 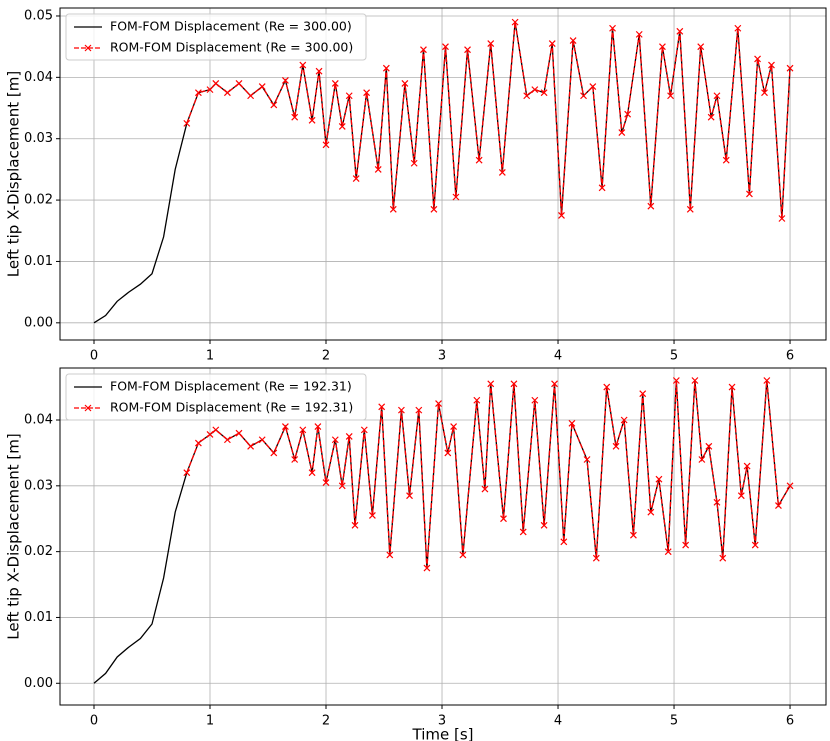 What do you see at coordinates (94, 356) in the screenshot?
I see `x-tick-label: 0` at bounding box center [94, 356].